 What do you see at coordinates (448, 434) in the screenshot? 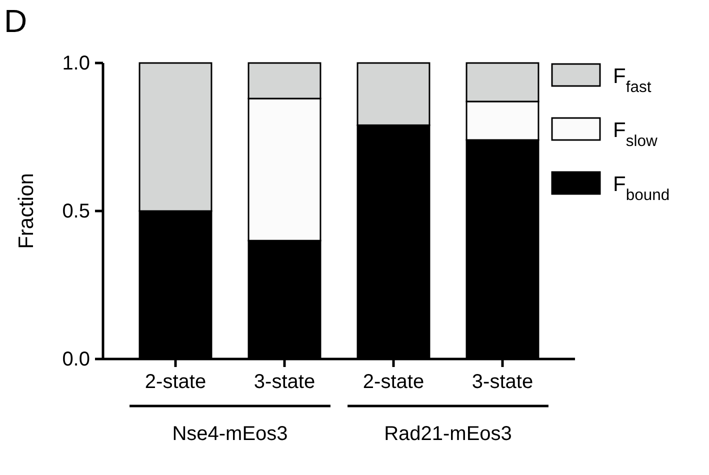
I see `text: Rad21-mEos3` at bounding box center [448, 434].